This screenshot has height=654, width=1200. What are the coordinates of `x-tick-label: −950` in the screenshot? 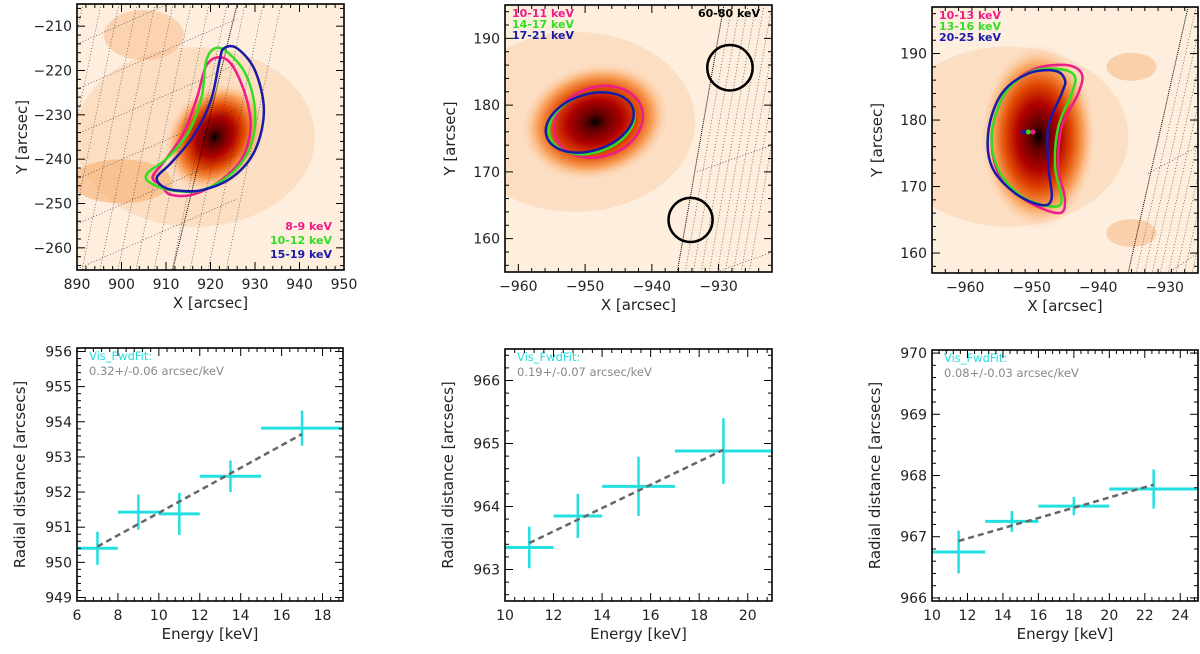 It's located at (585, 287).